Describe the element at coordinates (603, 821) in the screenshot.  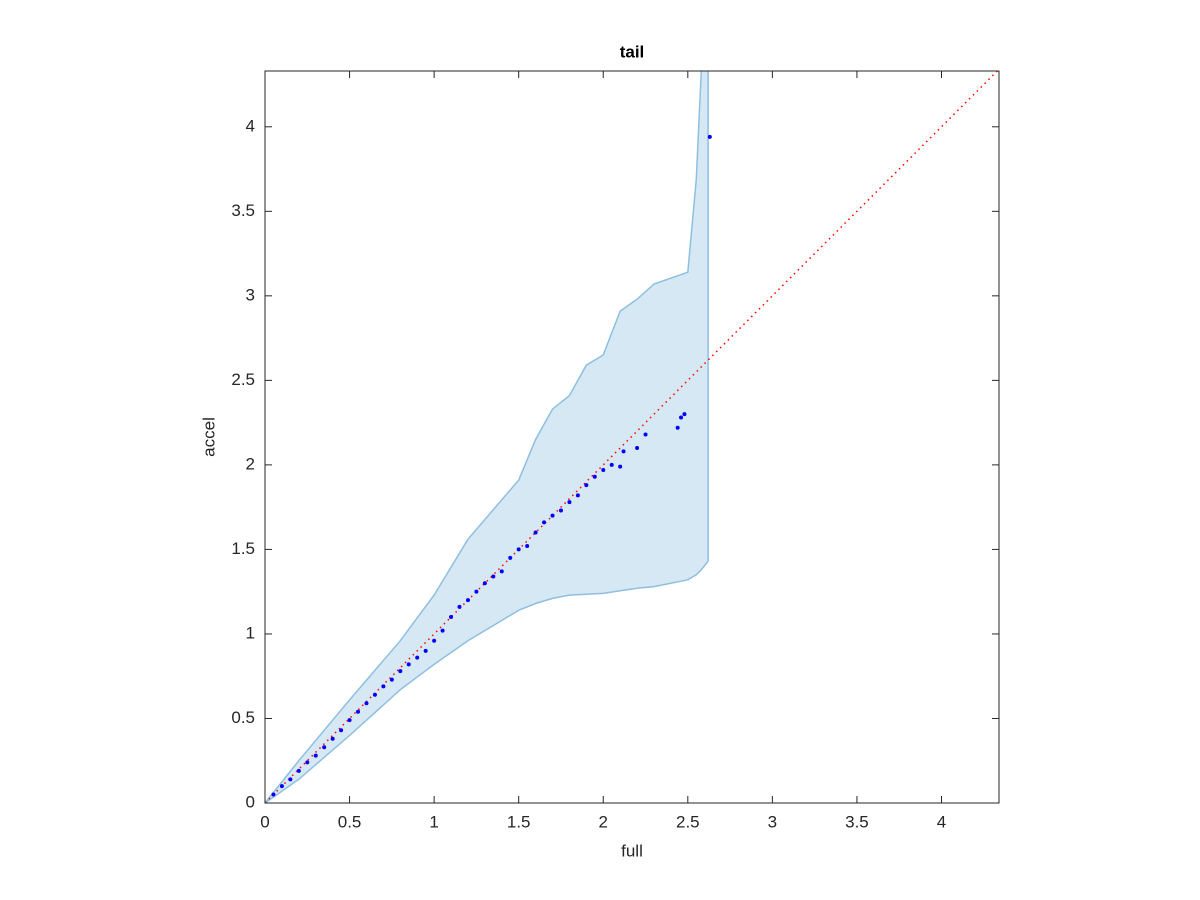
I see `x-tick-label: 2` at that location.